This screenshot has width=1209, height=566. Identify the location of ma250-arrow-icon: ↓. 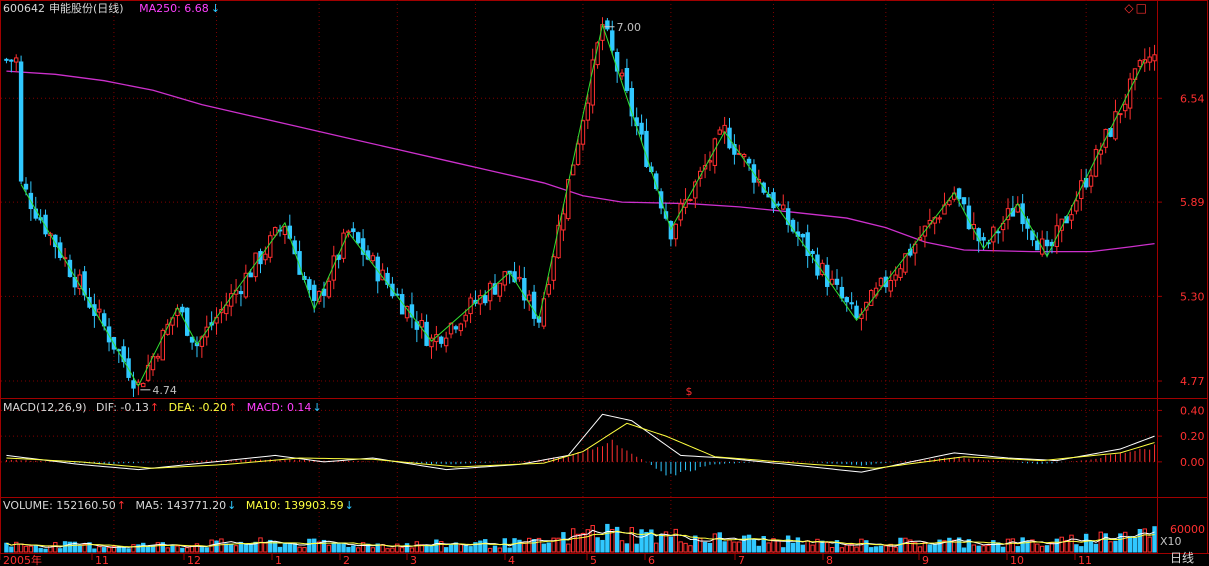
(215, 8).